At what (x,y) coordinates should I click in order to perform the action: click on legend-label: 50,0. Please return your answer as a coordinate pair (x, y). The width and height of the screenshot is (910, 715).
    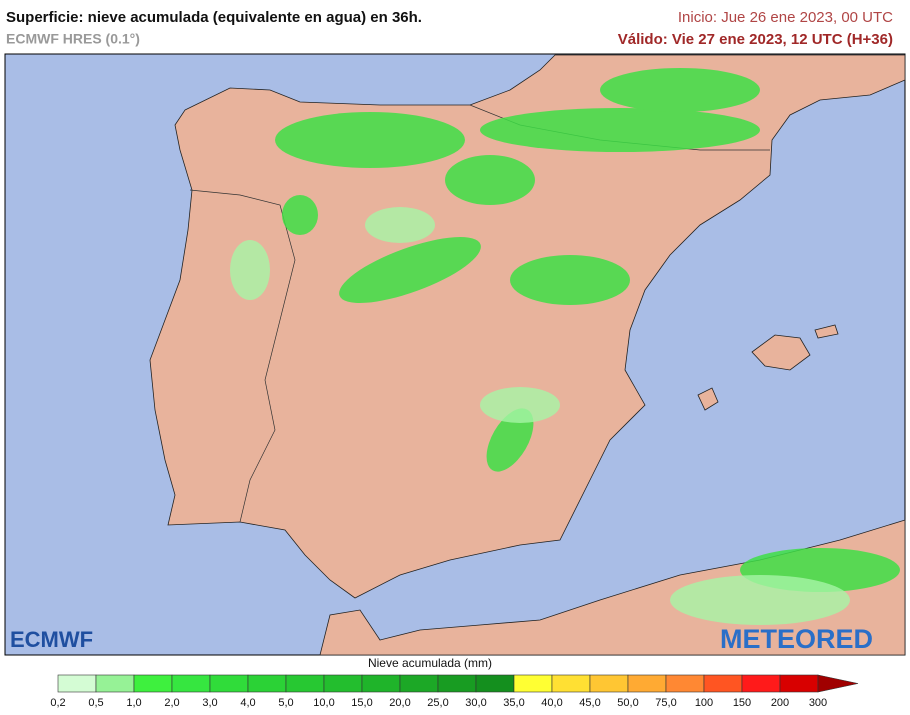
    Looking at the image, I should click on (627, 703).